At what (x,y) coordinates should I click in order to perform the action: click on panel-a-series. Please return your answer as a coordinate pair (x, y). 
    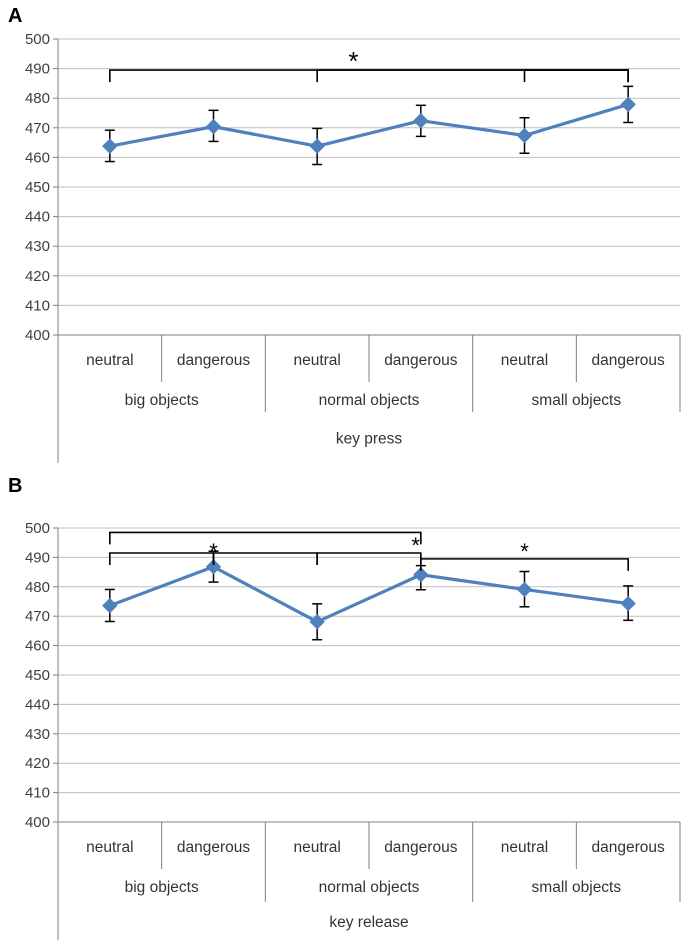
    Looking at the image, I should click on (369, 125).